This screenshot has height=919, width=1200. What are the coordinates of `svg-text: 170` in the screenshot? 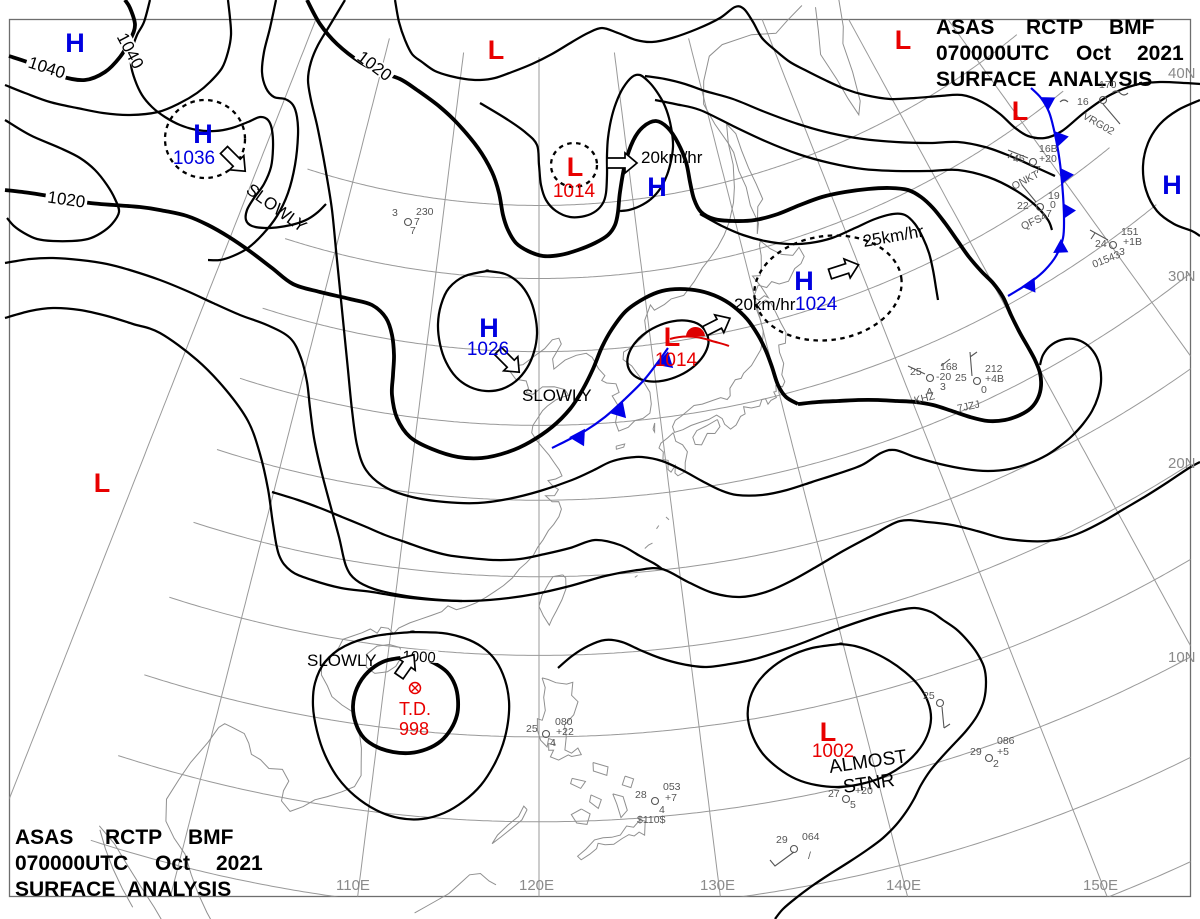 It's located at (1108, 85).